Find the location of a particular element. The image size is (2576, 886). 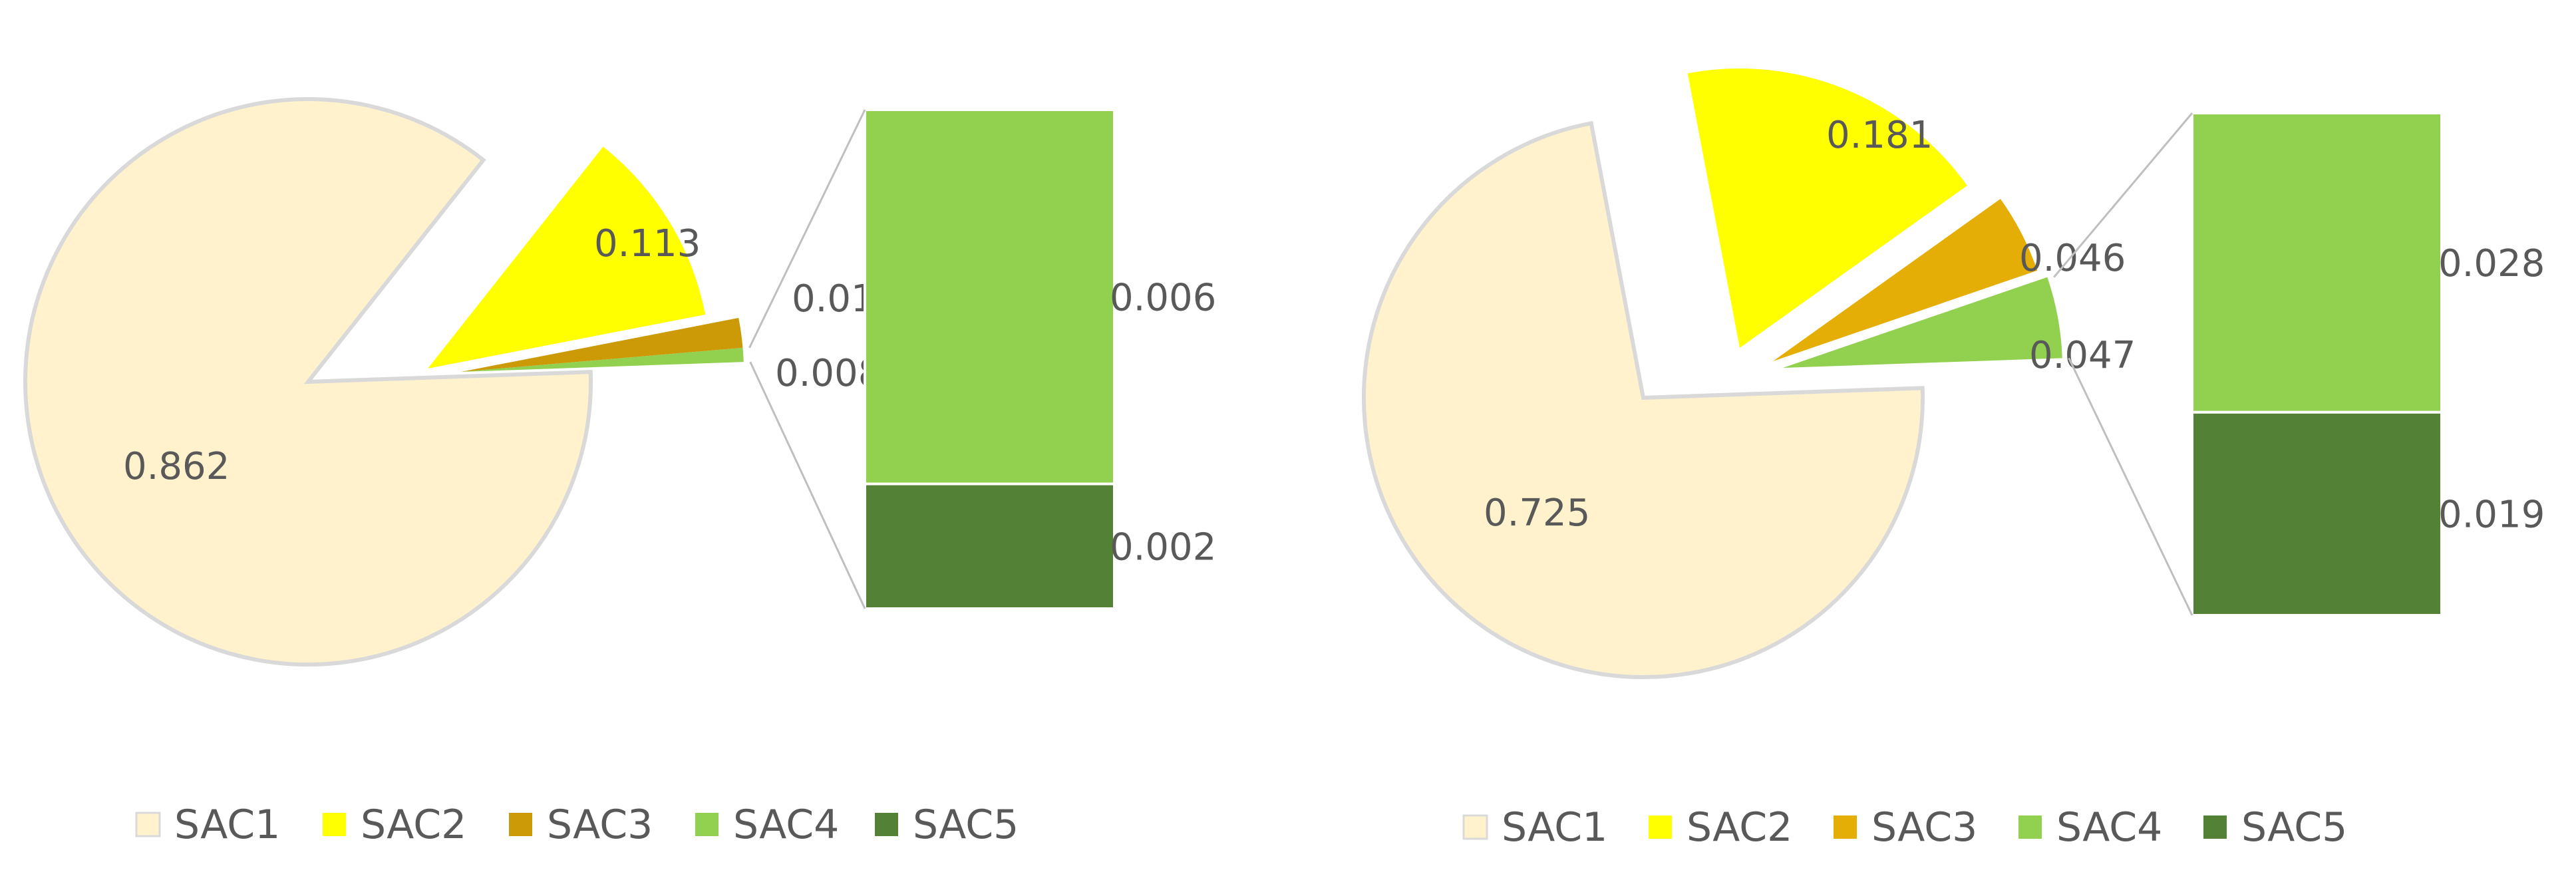

data-label-sac1: 0.862 is located at coordinates (176, 467).